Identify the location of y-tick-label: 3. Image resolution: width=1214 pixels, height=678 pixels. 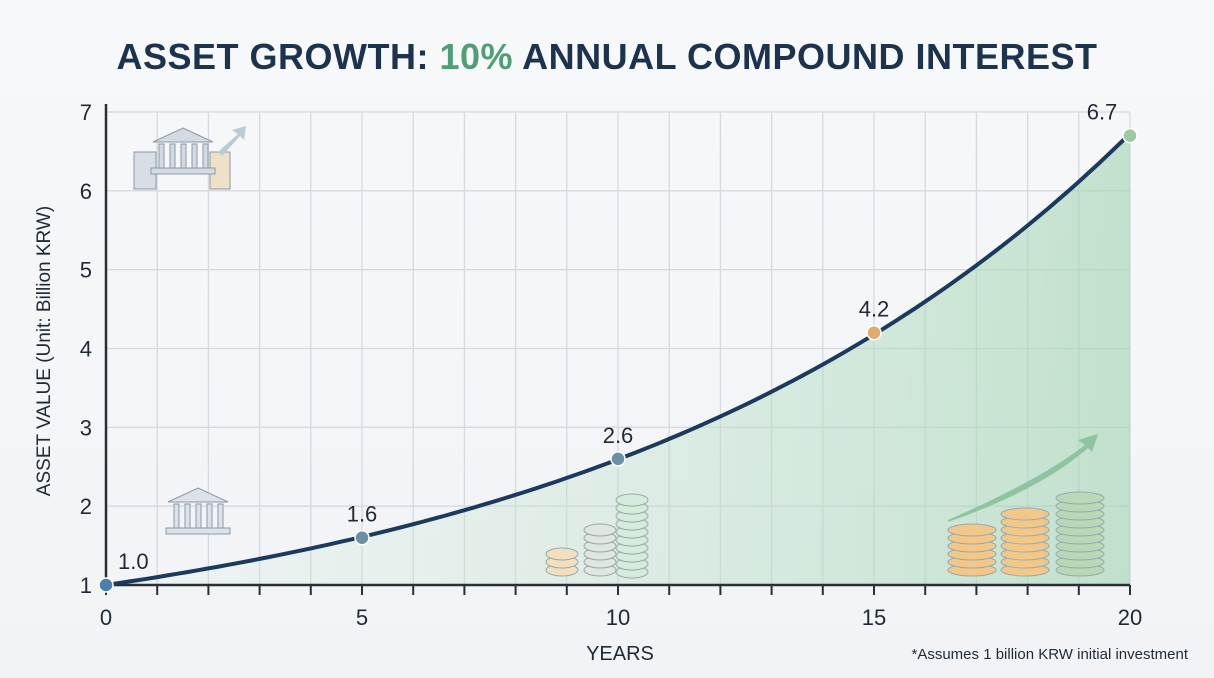
(86, 427).